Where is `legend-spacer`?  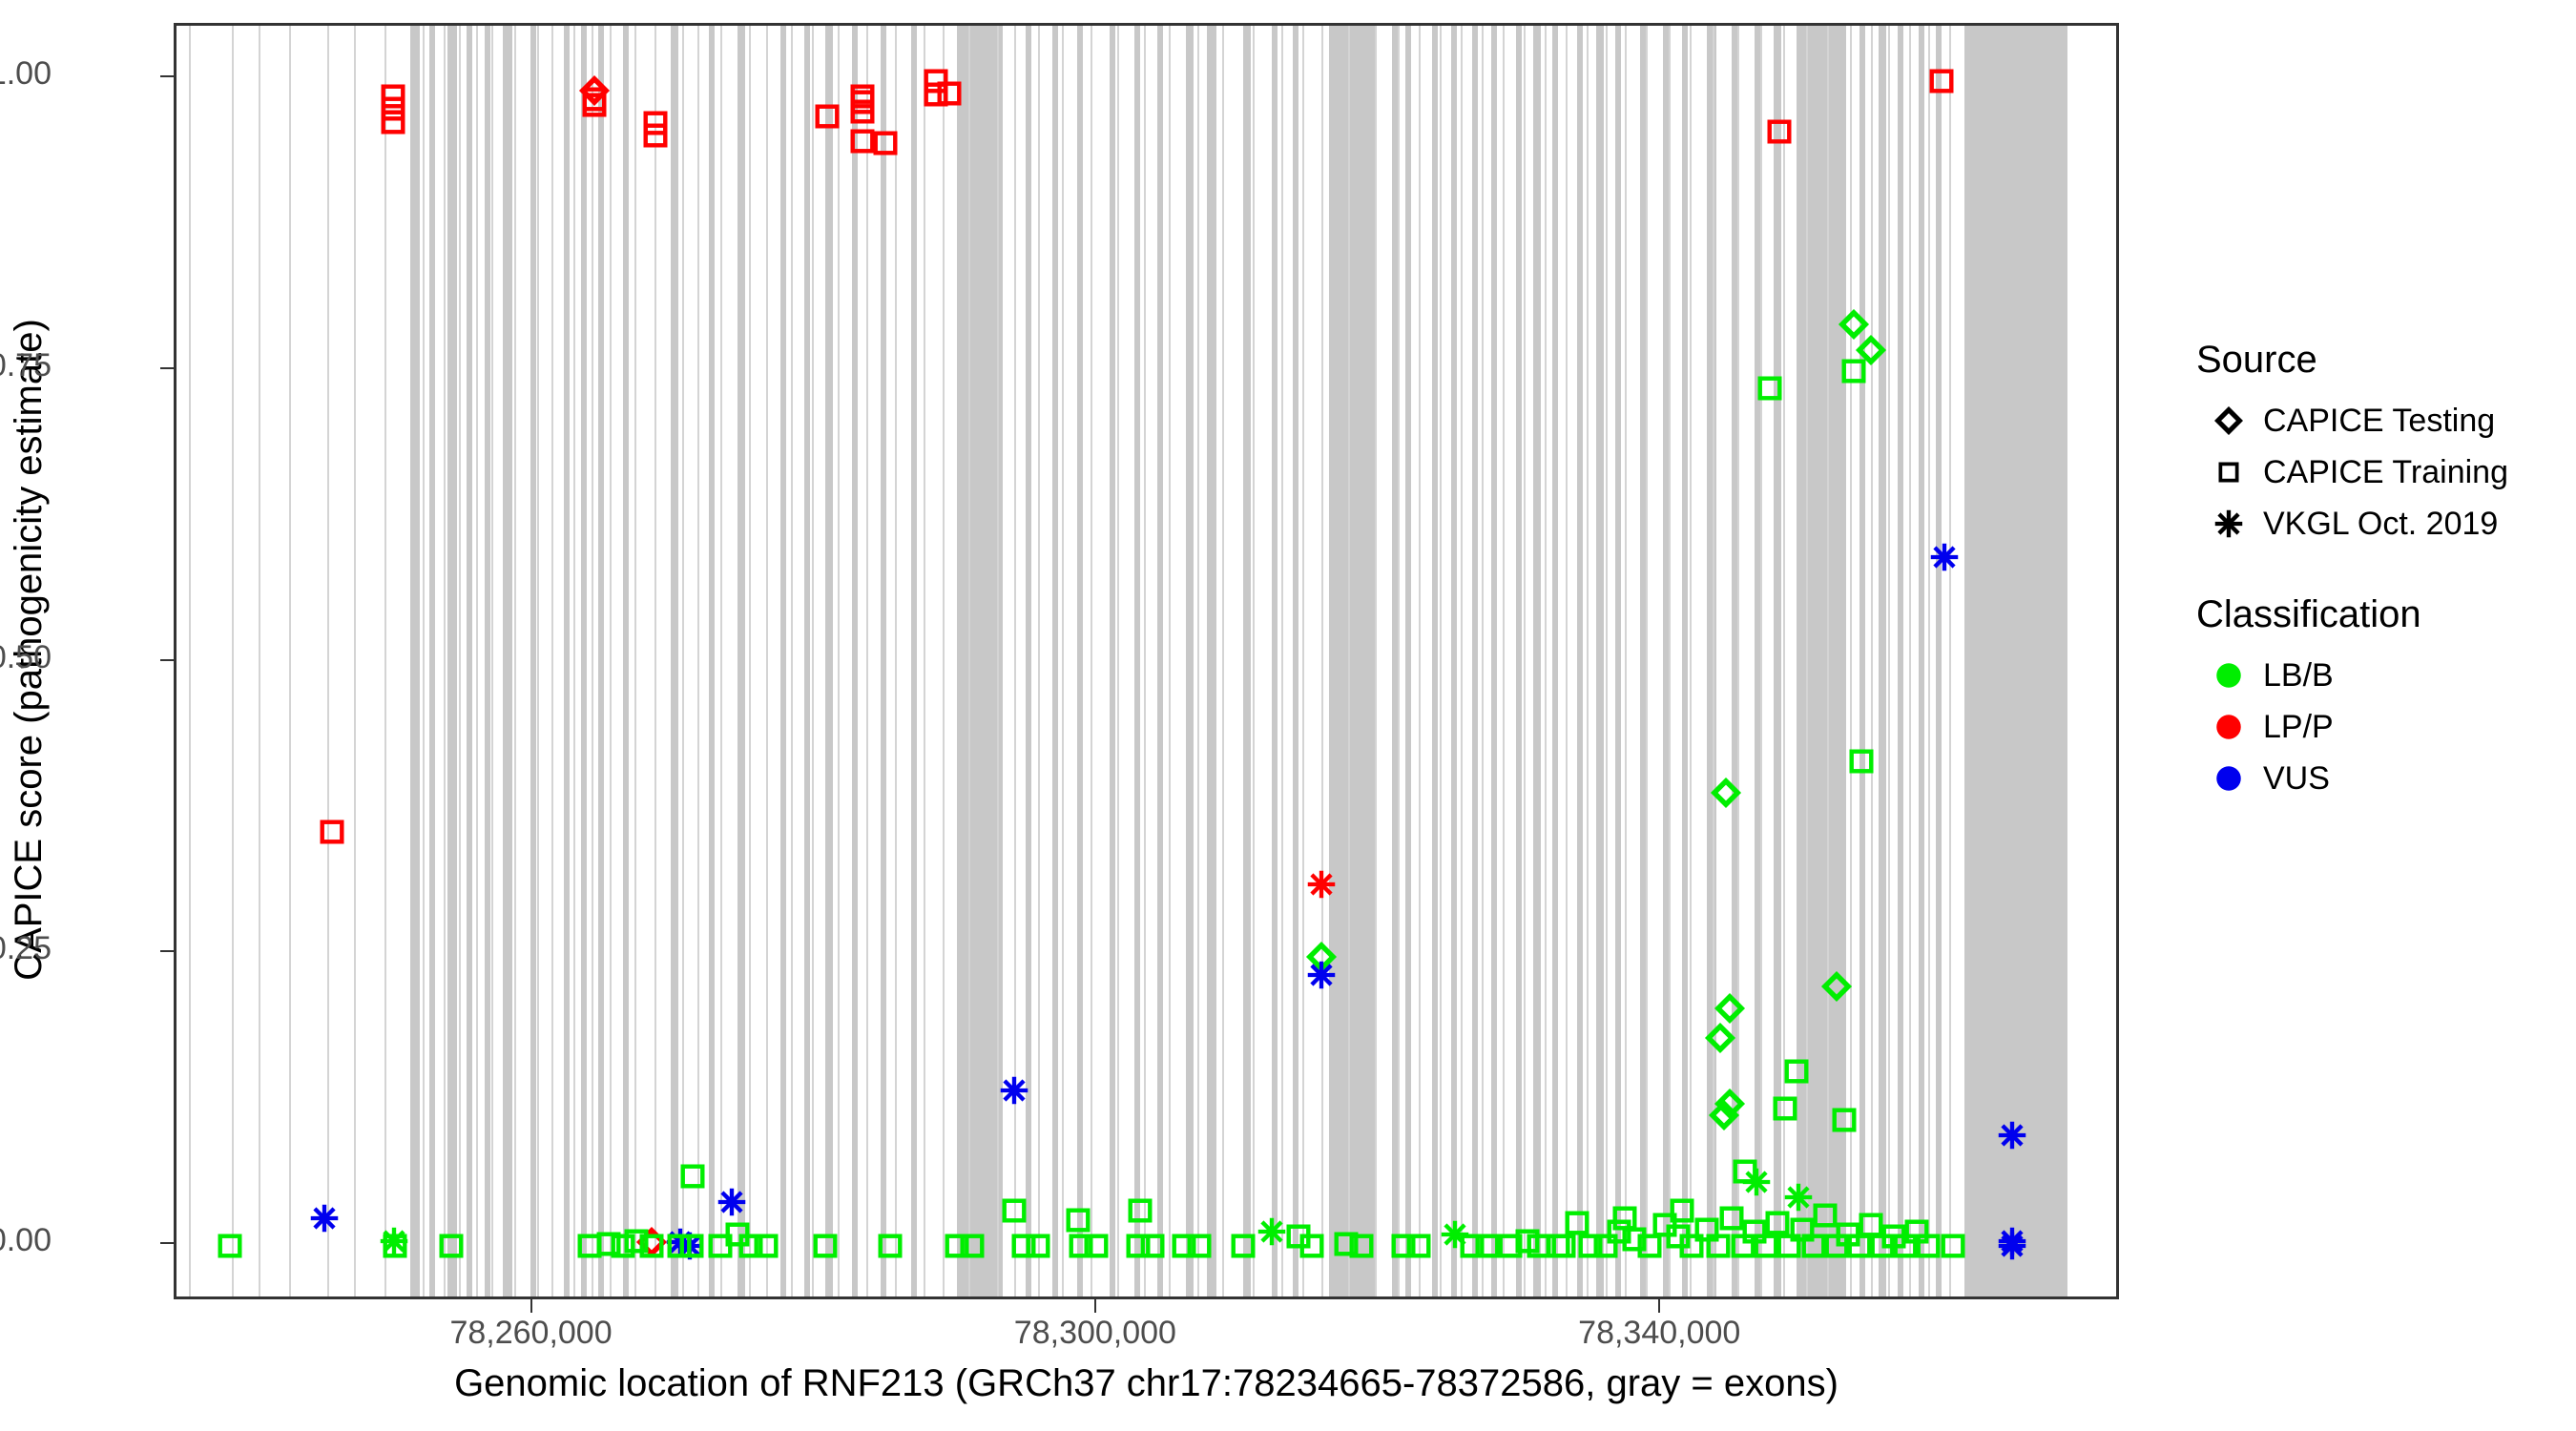 legend-spacer is located at coordinates (2385, 571).